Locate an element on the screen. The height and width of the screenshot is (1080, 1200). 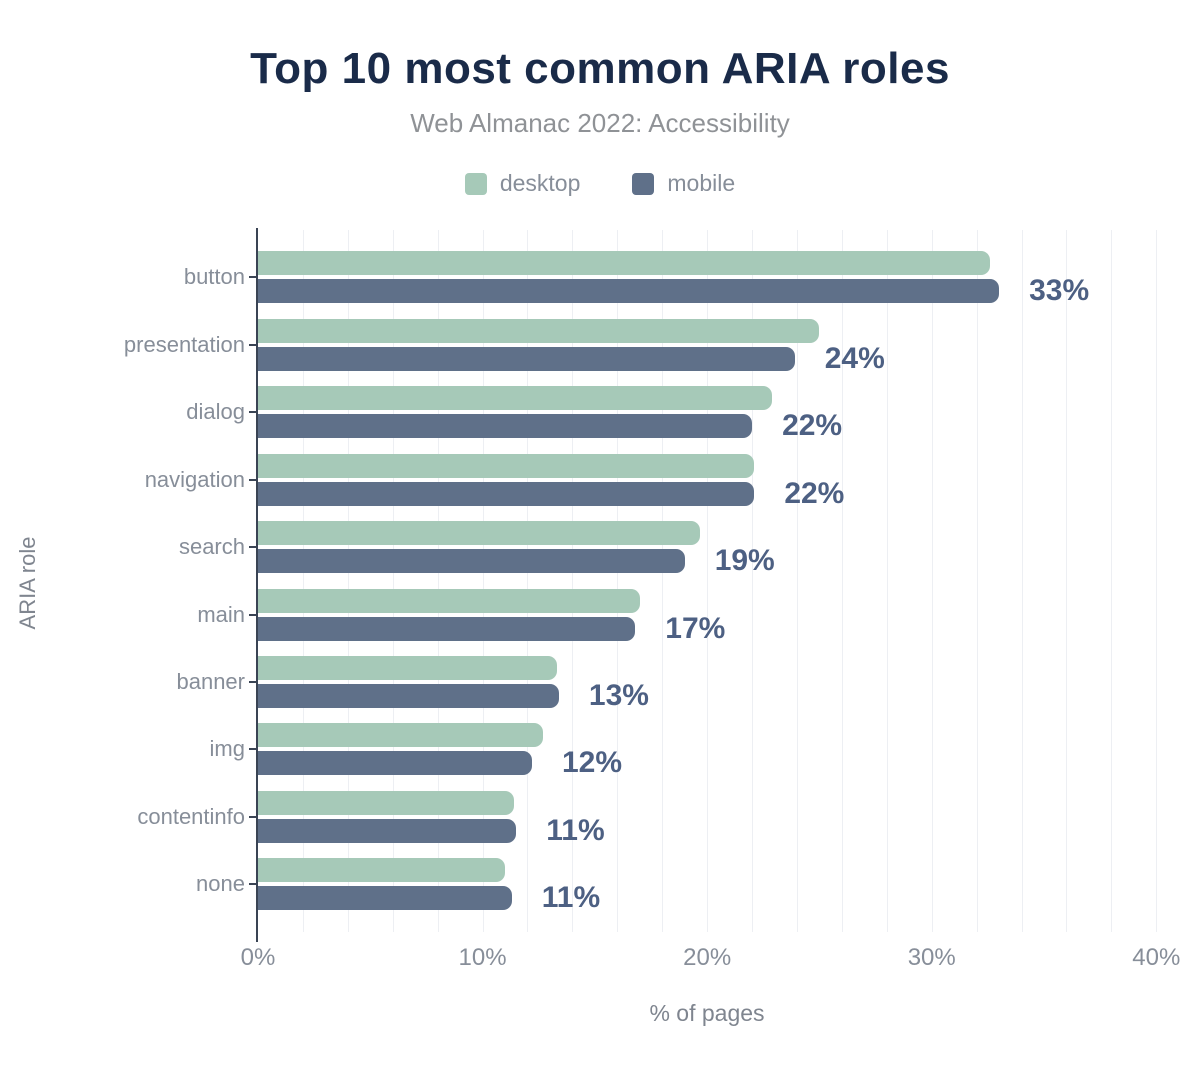
legend: desktop mobile is located at coordinates (600, 183).